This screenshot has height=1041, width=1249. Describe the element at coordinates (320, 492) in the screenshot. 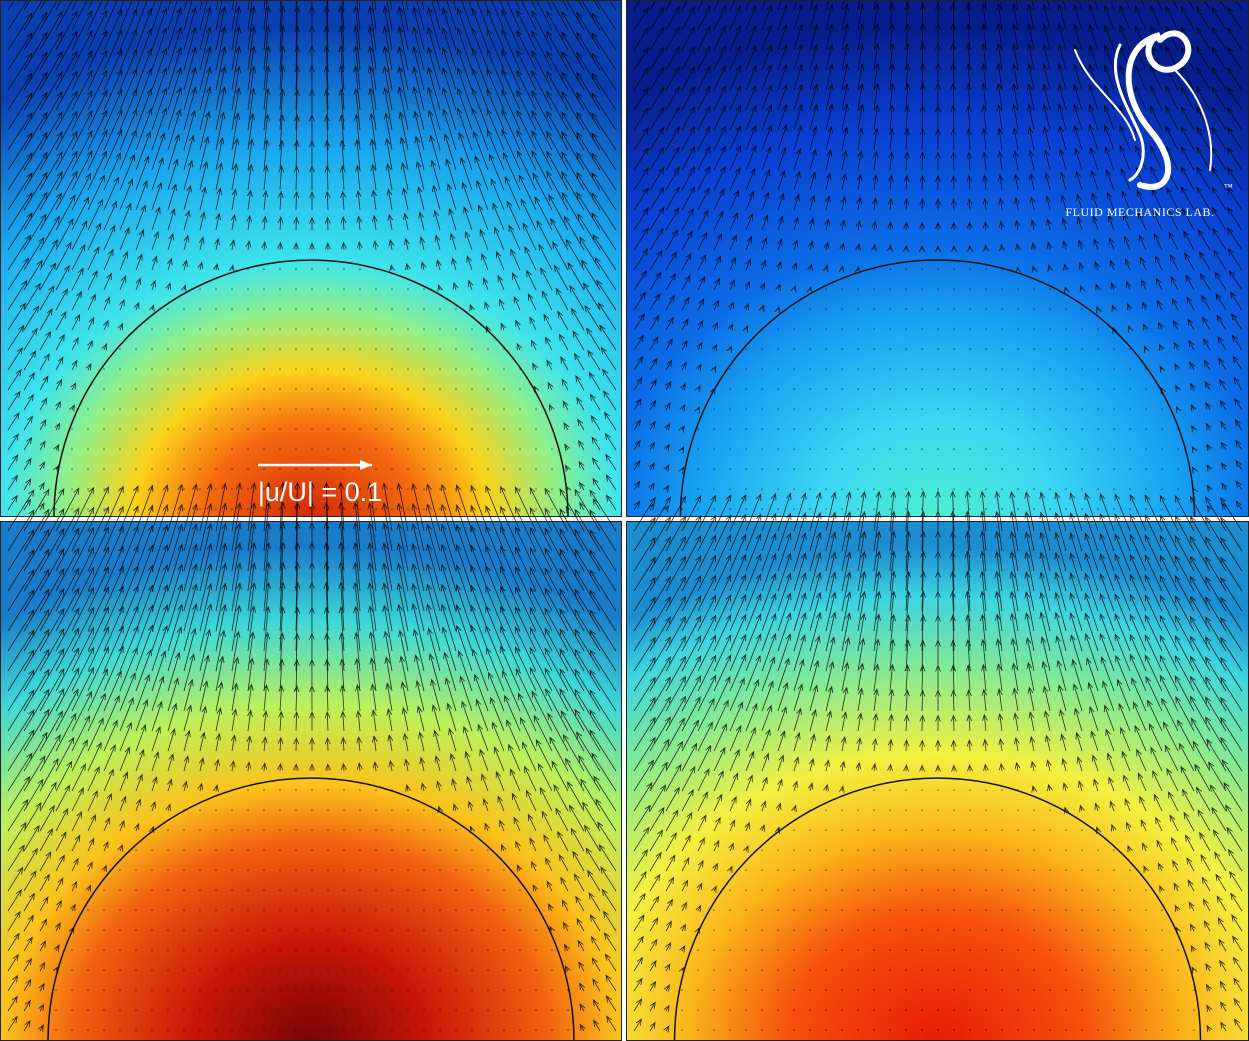

I see `scale-label: |u/U| = 0.1` at that location.